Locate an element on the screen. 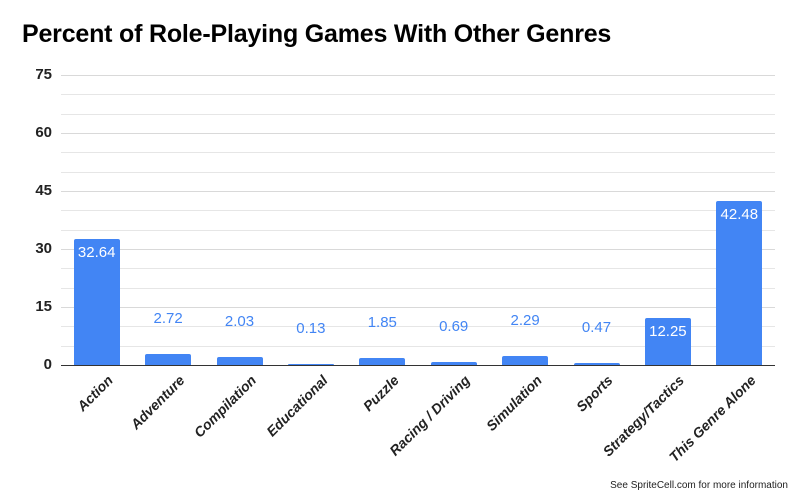 This screenshot has height=494, width=800. bar-sports is located at coordinates (596, 364).